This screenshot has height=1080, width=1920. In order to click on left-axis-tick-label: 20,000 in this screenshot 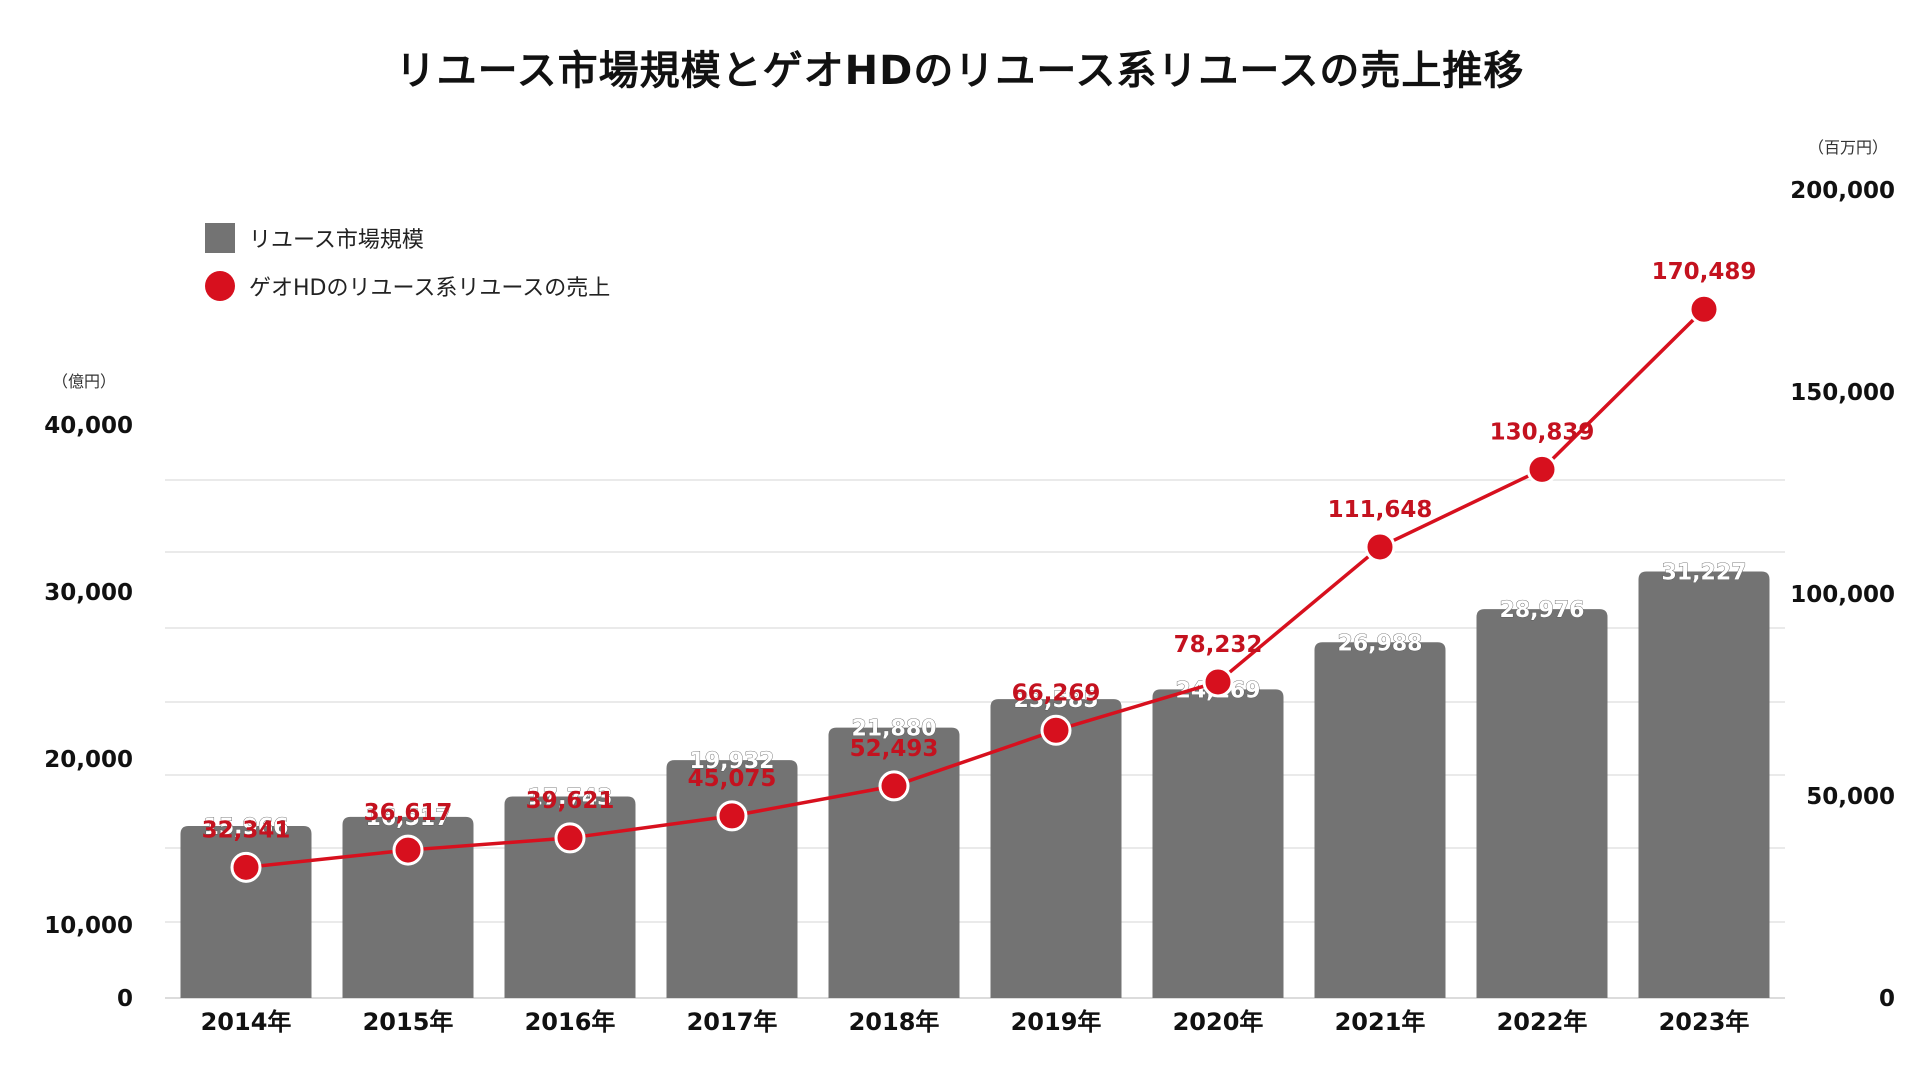, I will do `click(88, 760)`.